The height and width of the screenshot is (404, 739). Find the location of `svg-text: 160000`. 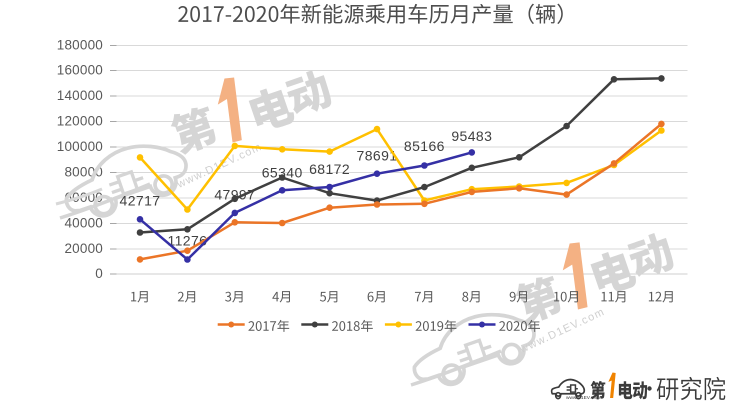

svg-text: 160000 is located at coordinates (80, 70).